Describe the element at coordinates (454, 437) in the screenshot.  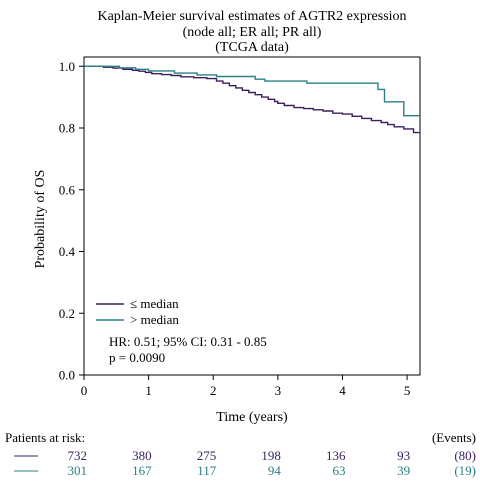
I see `risk-table-events-header: (Events)` at that location.